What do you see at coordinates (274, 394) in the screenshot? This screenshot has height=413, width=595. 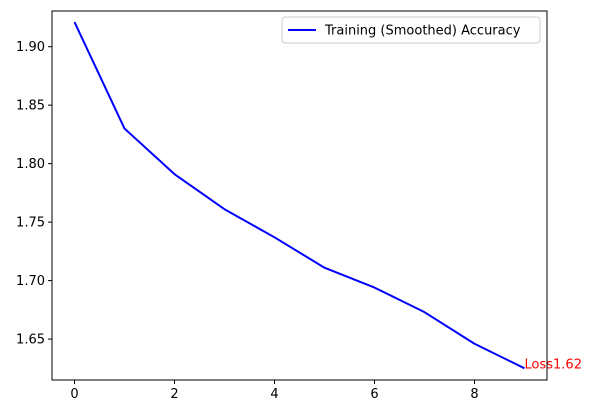 I see `x-tick-label: 4` at bounding box center [274, 394].